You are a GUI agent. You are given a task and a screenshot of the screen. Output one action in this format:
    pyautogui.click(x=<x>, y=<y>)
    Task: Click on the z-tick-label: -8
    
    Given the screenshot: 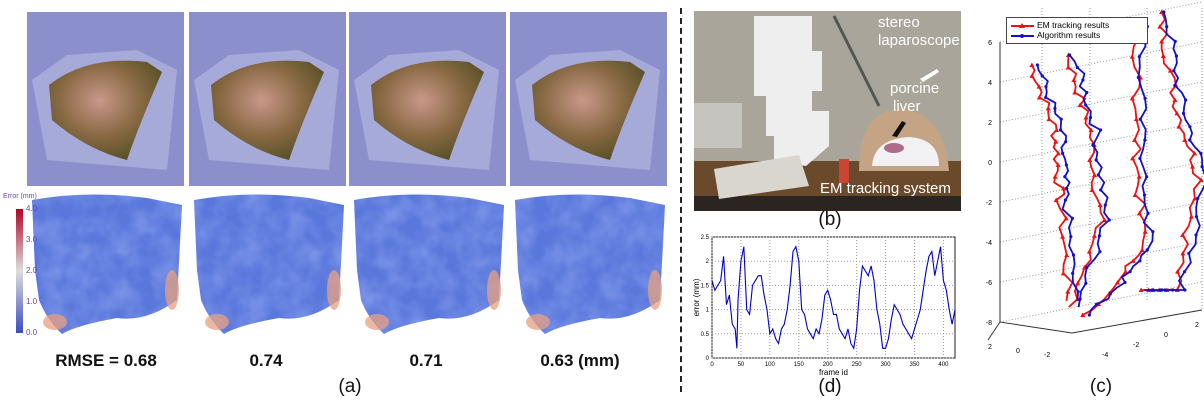 What is the action you would take?
    pyautogui.click(x=989, y=323)
    